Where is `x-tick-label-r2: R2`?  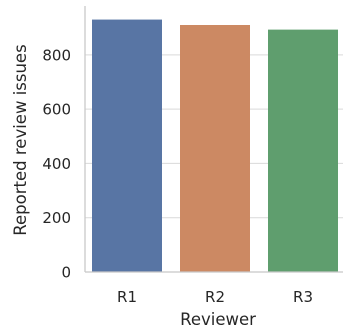
x-tick-label-r2: R2 is located at coordinates (215, 297).